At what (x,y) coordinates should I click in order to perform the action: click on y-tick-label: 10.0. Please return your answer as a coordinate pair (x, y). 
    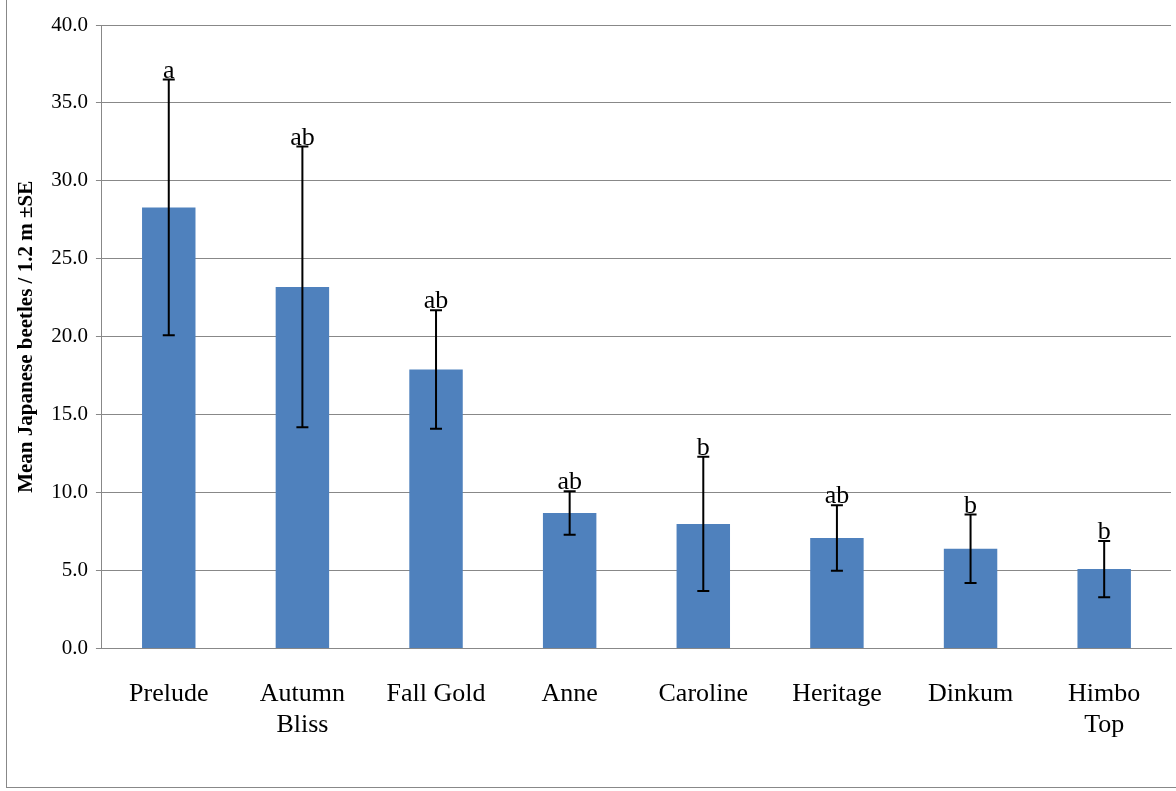
    Looking at the image, I should click on (69, 491).